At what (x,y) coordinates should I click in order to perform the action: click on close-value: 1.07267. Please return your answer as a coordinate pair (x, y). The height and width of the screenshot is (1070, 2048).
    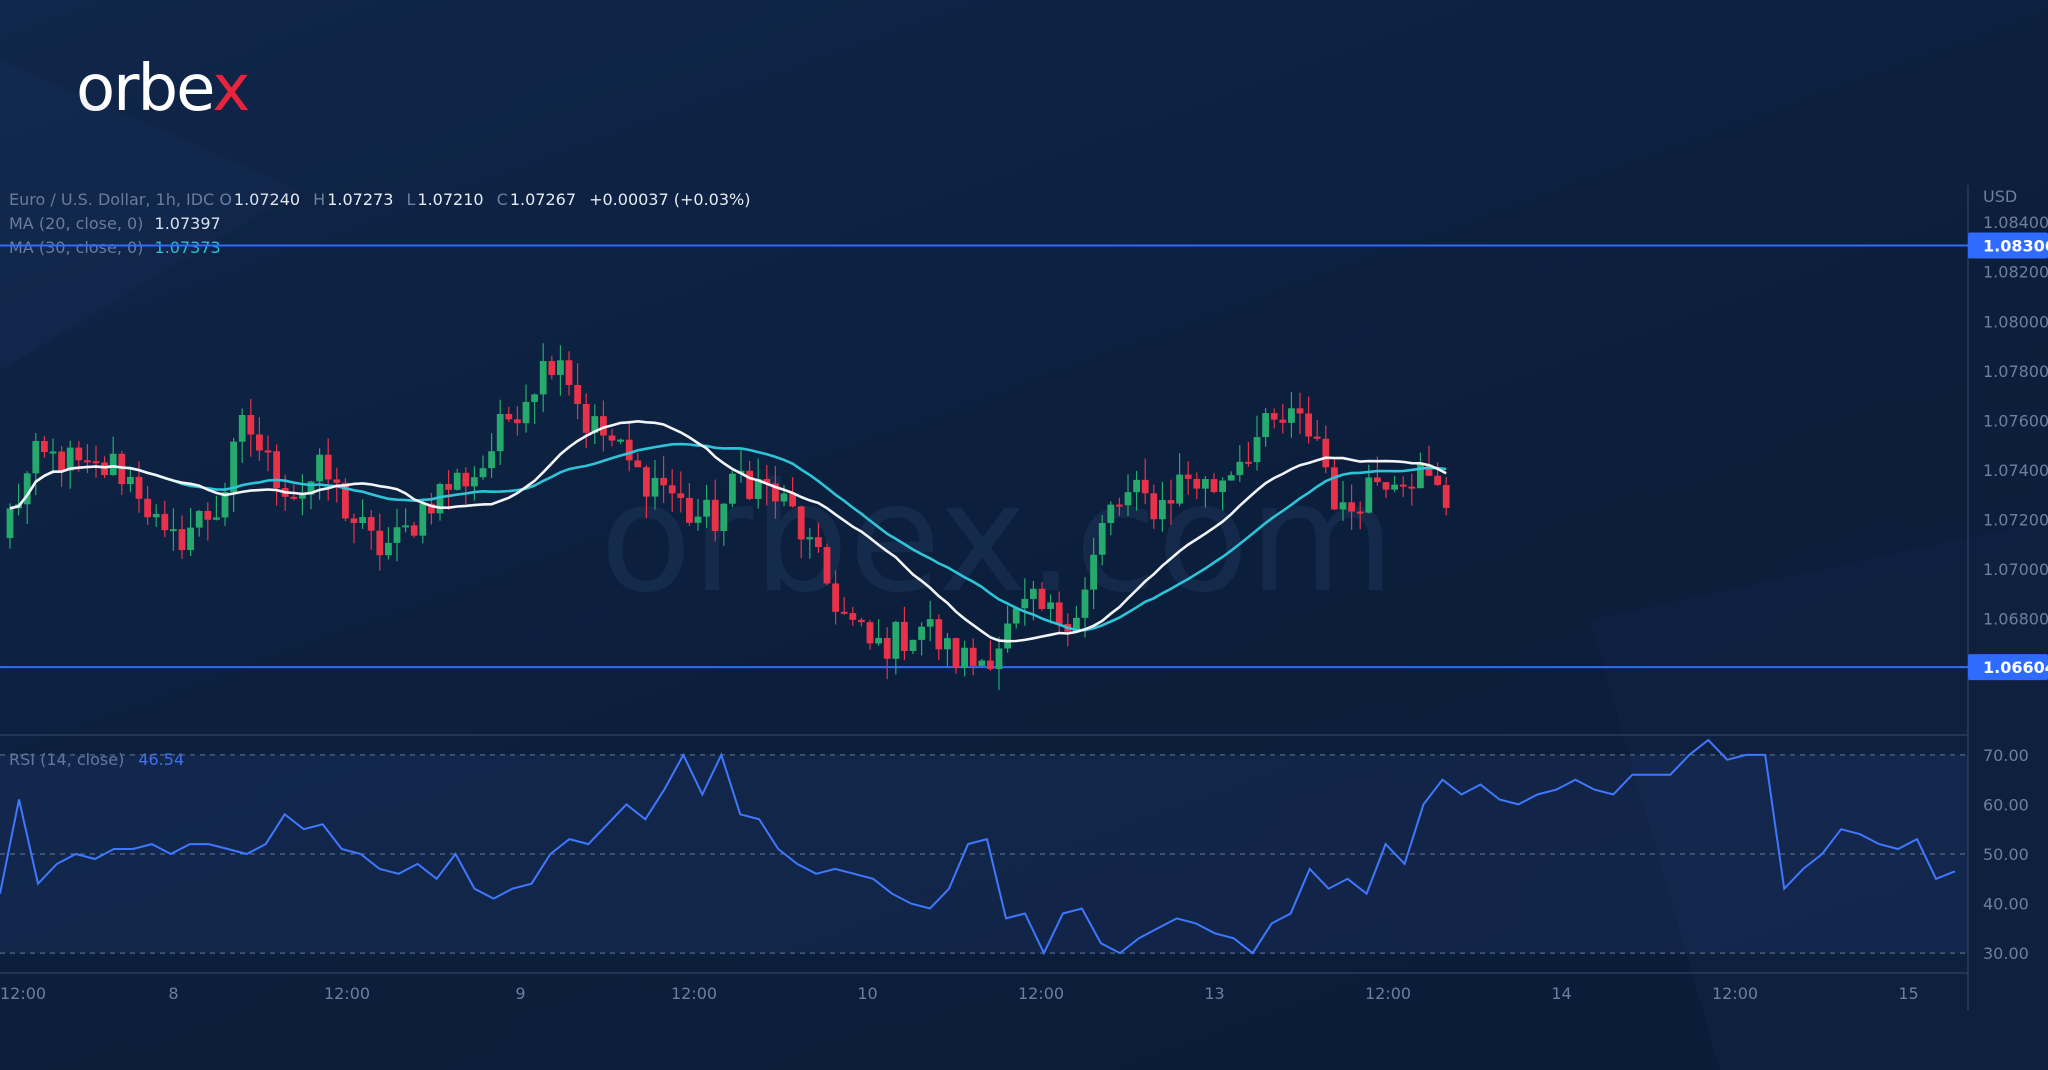
    Looking at the image, I should click on (542, 199).